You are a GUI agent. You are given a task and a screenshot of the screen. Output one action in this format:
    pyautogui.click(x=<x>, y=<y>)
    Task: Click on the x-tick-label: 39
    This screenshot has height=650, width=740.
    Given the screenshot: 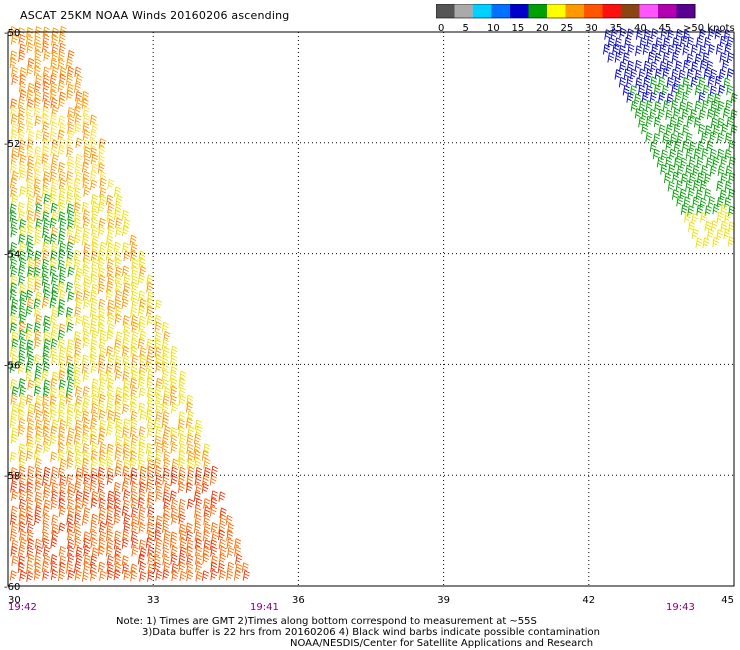 What is the action you would take?
    pyautogui.click(x=443, y=600)
    